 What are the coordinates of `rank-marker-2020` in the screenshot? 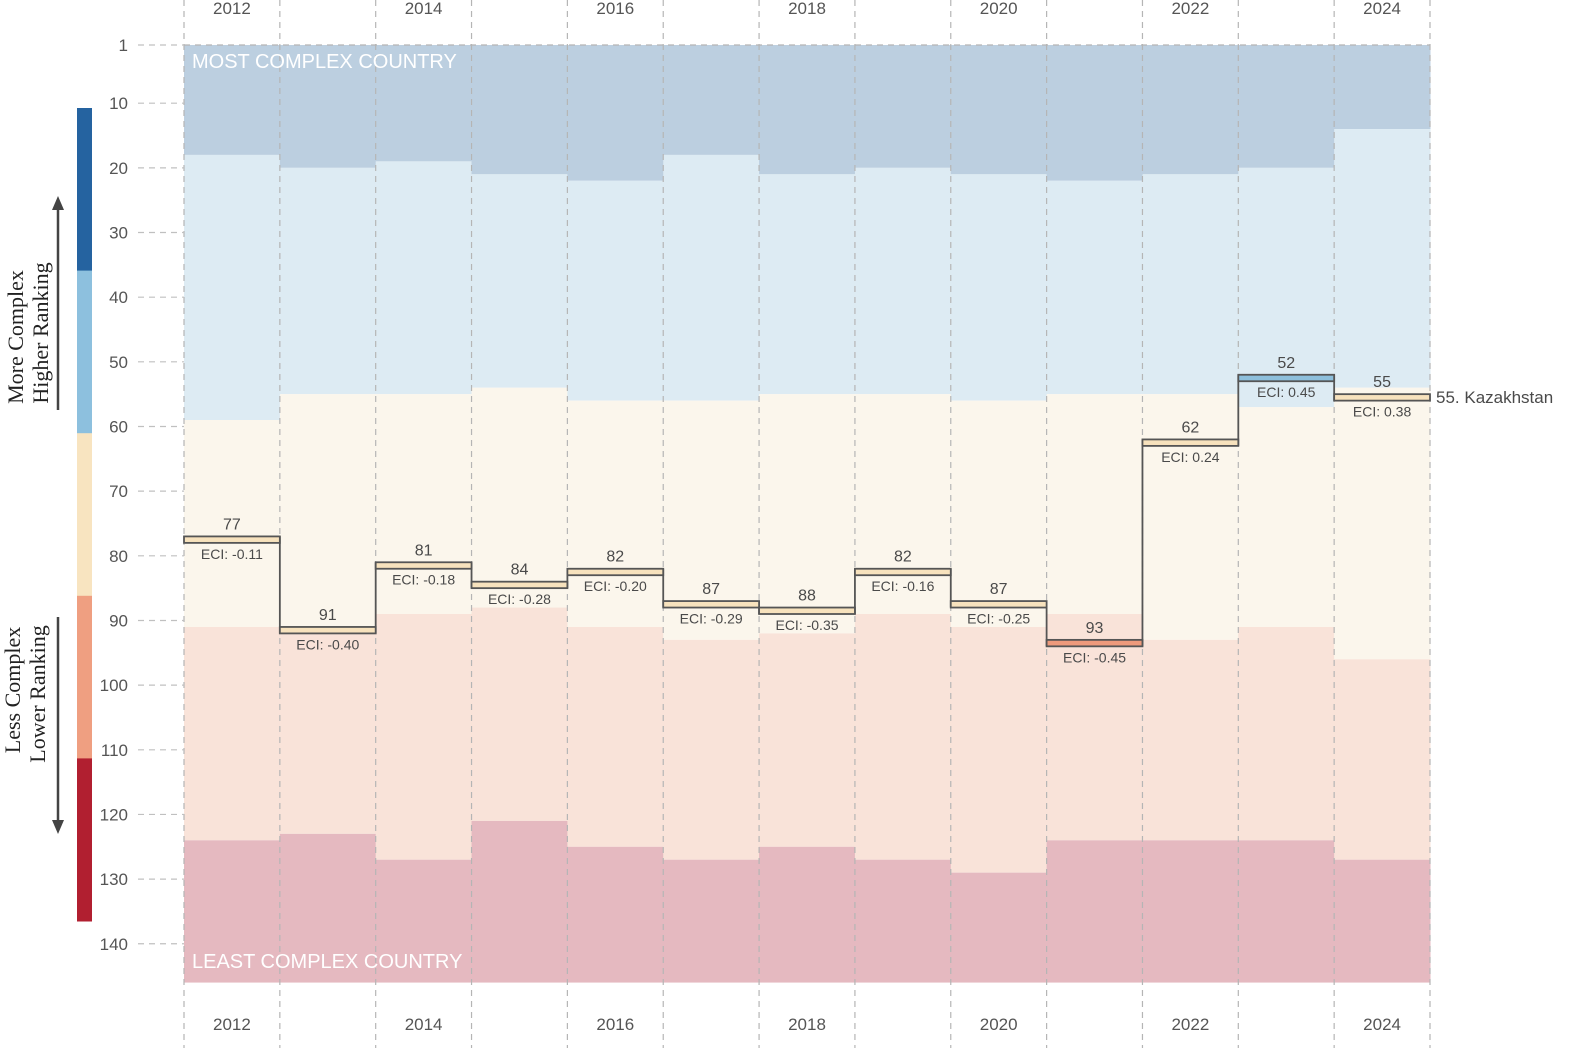 It's located at (998, 604).